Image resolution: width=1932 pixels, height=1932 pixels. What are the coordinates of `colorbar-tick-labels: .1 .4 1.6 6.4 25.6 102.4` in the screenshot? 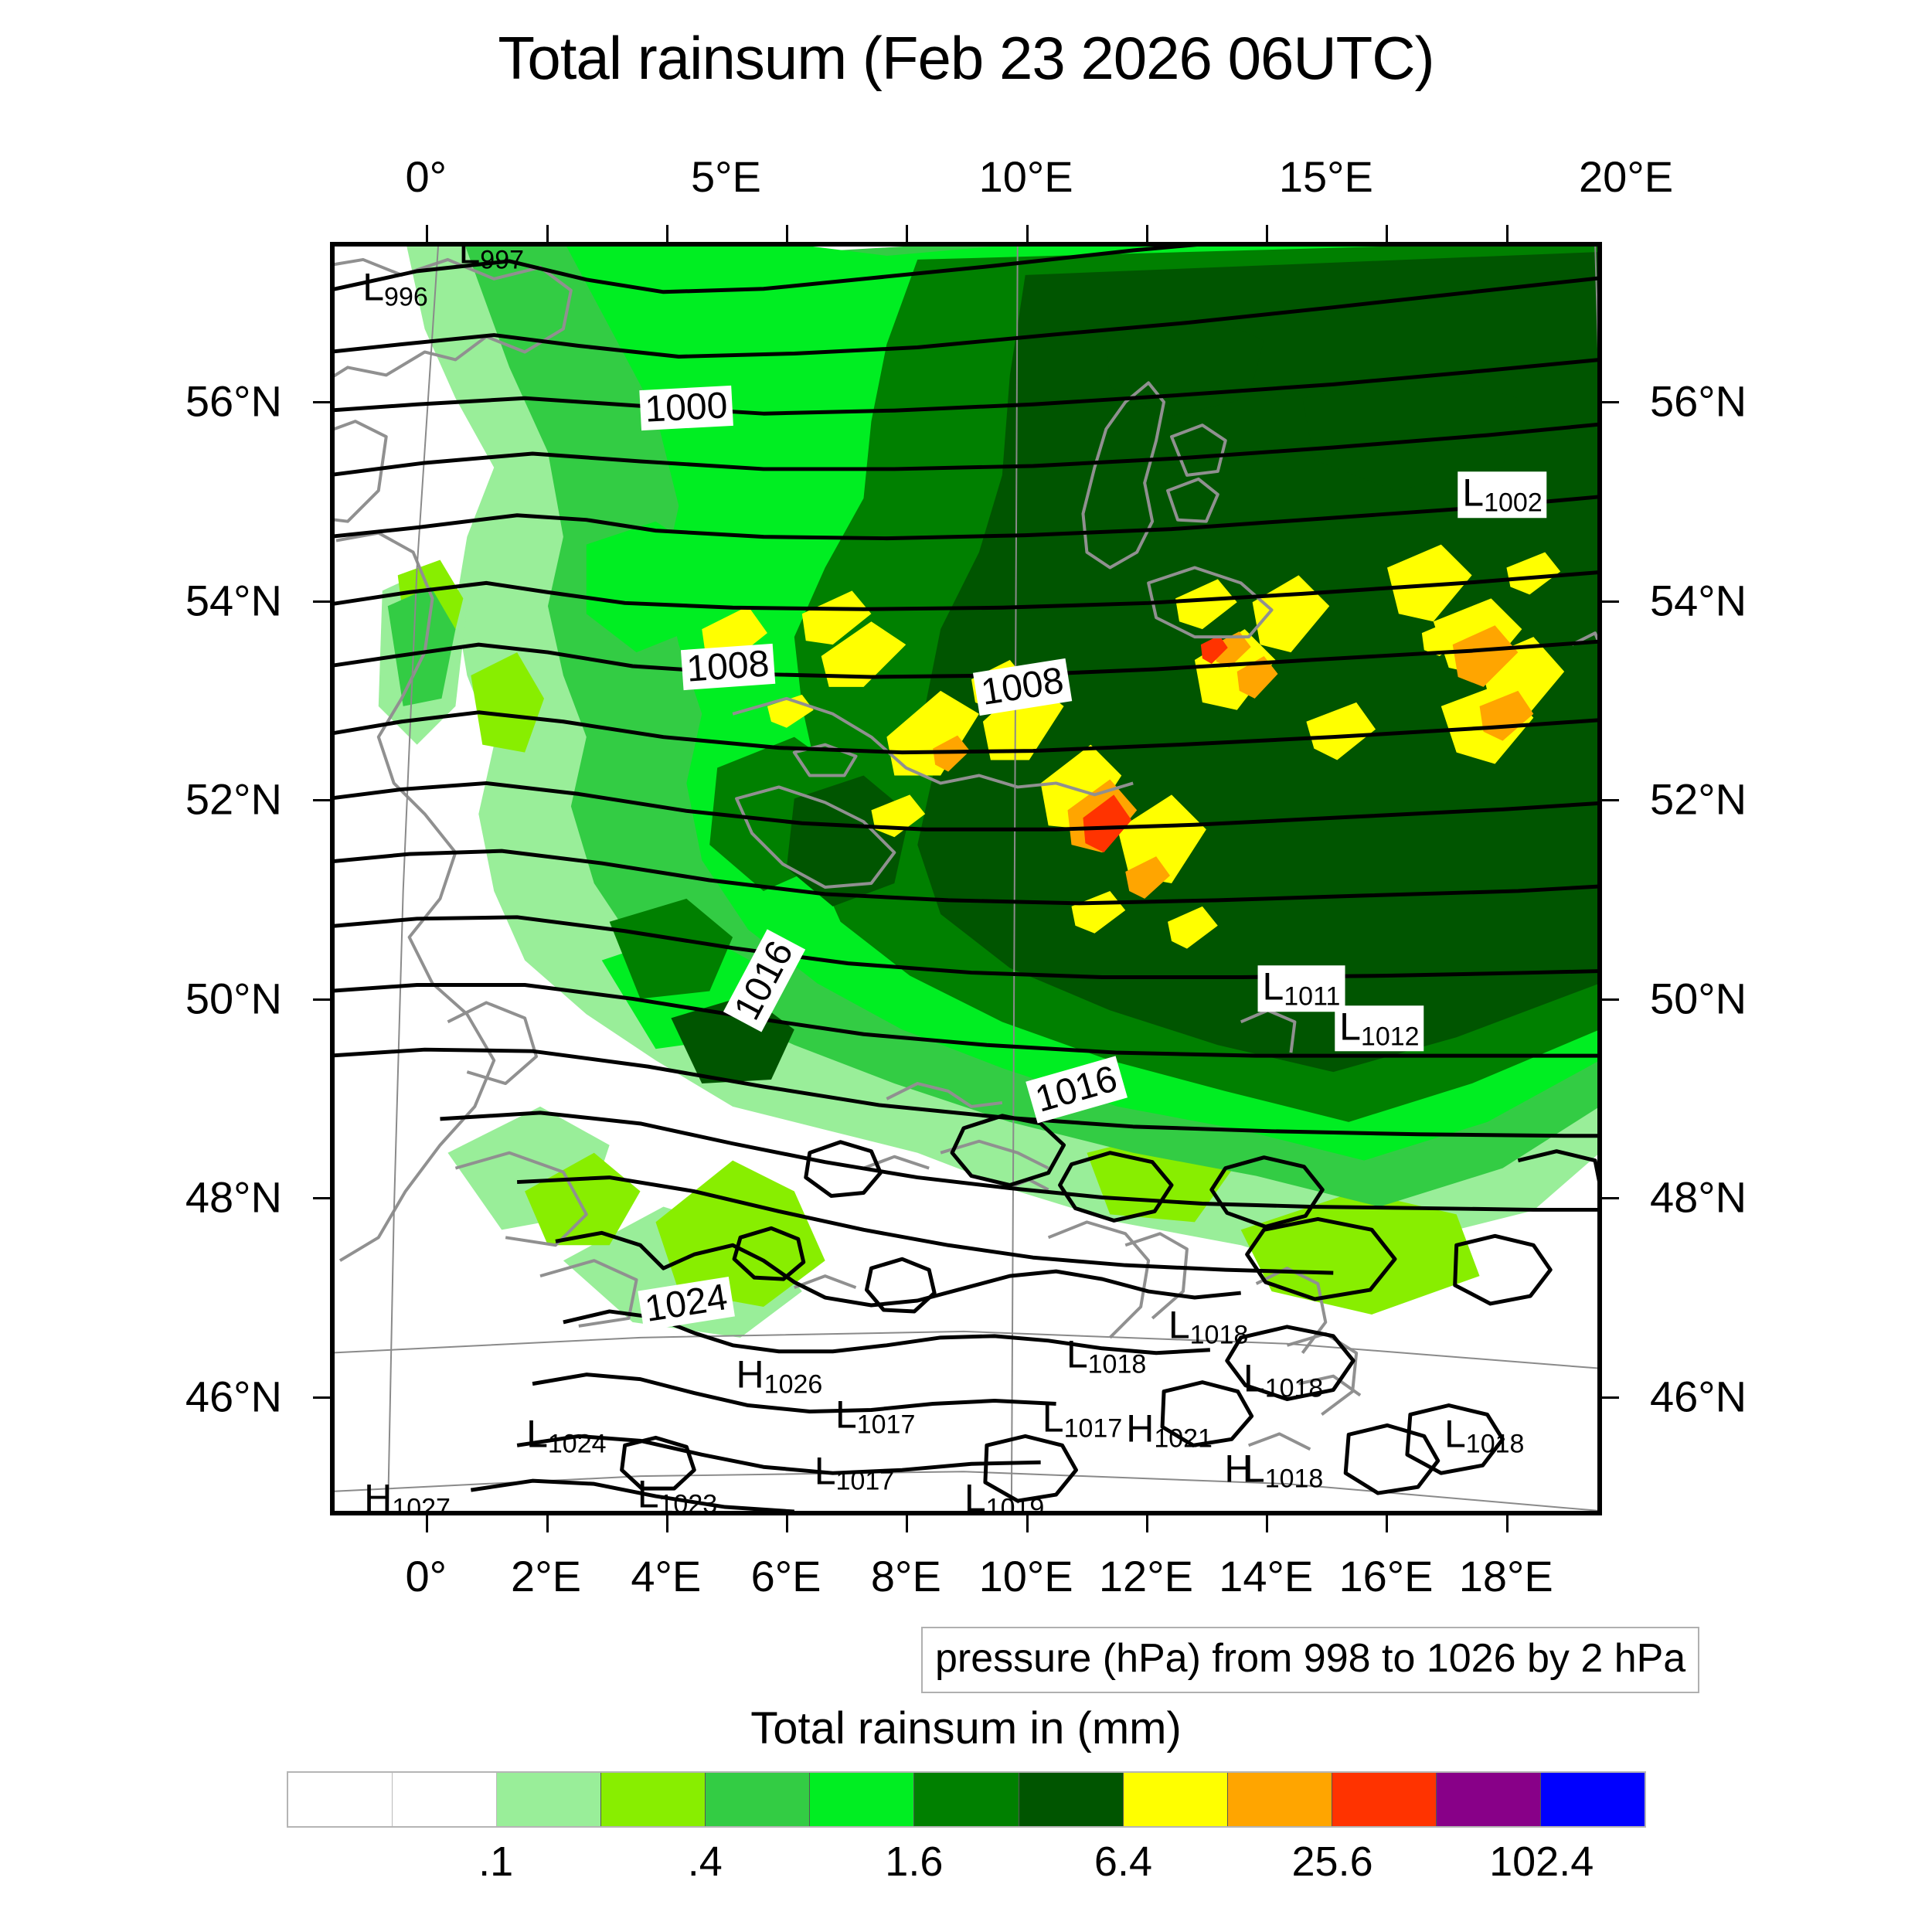 It's located at (967, 1865).